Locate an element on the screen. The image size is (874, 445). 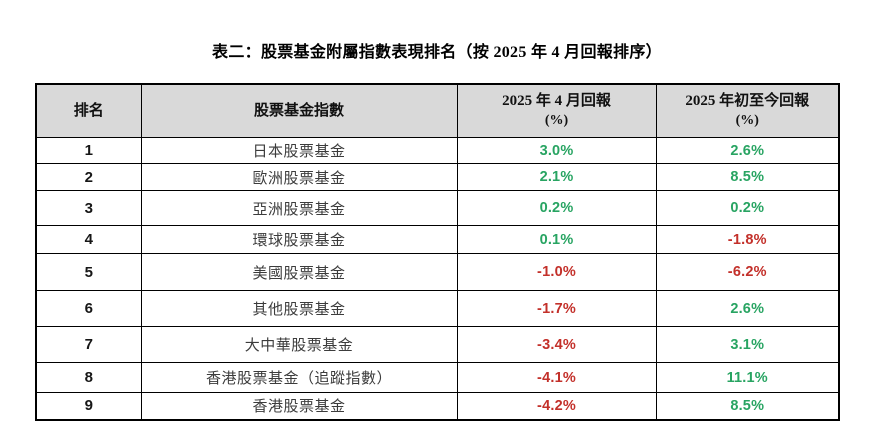
april-return-cell: 3.0% is located at coordinates (556, 150).